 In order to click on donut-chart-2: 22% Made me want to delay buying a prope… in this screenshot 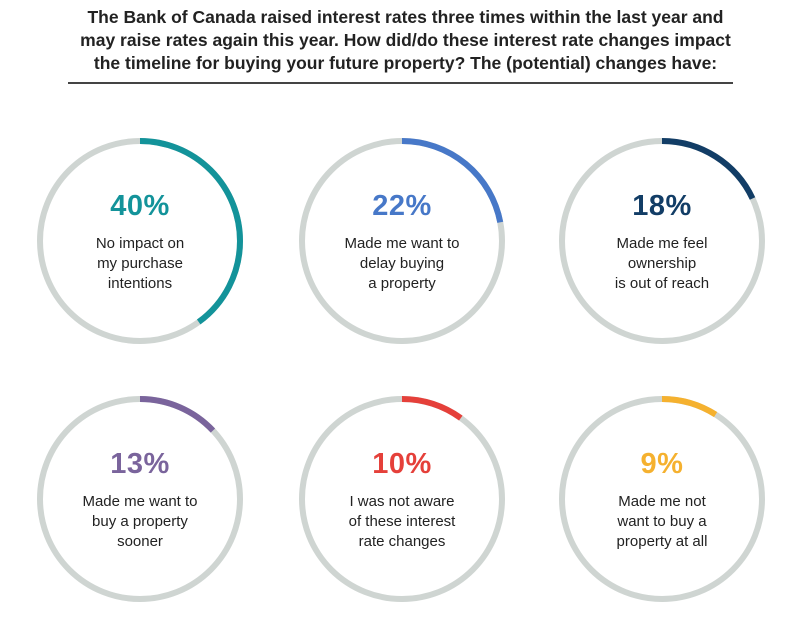, I will do `click(402, 241)`.